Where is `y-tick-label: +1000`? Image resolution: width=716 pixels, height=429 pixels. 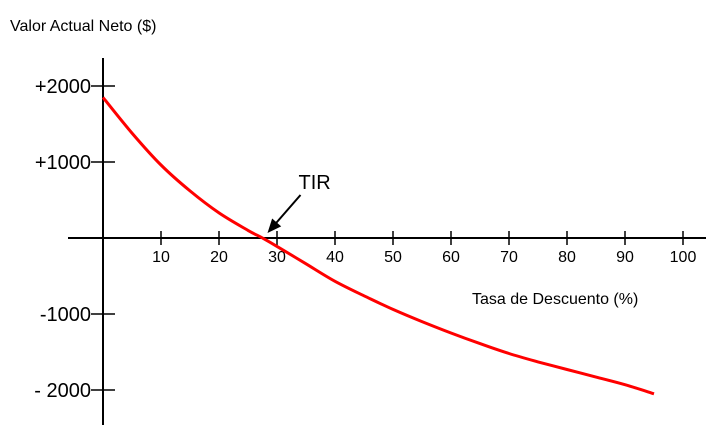
y-tick-label: +1000 is located at coordinates (63, 163).